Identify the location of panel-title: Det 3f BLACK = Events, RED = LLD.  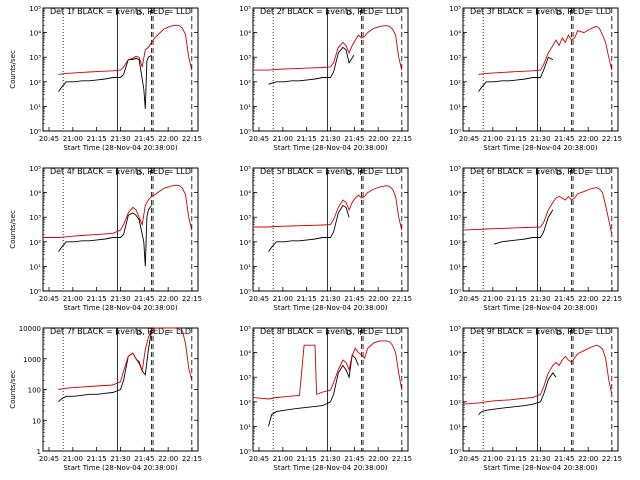
(540, 11).